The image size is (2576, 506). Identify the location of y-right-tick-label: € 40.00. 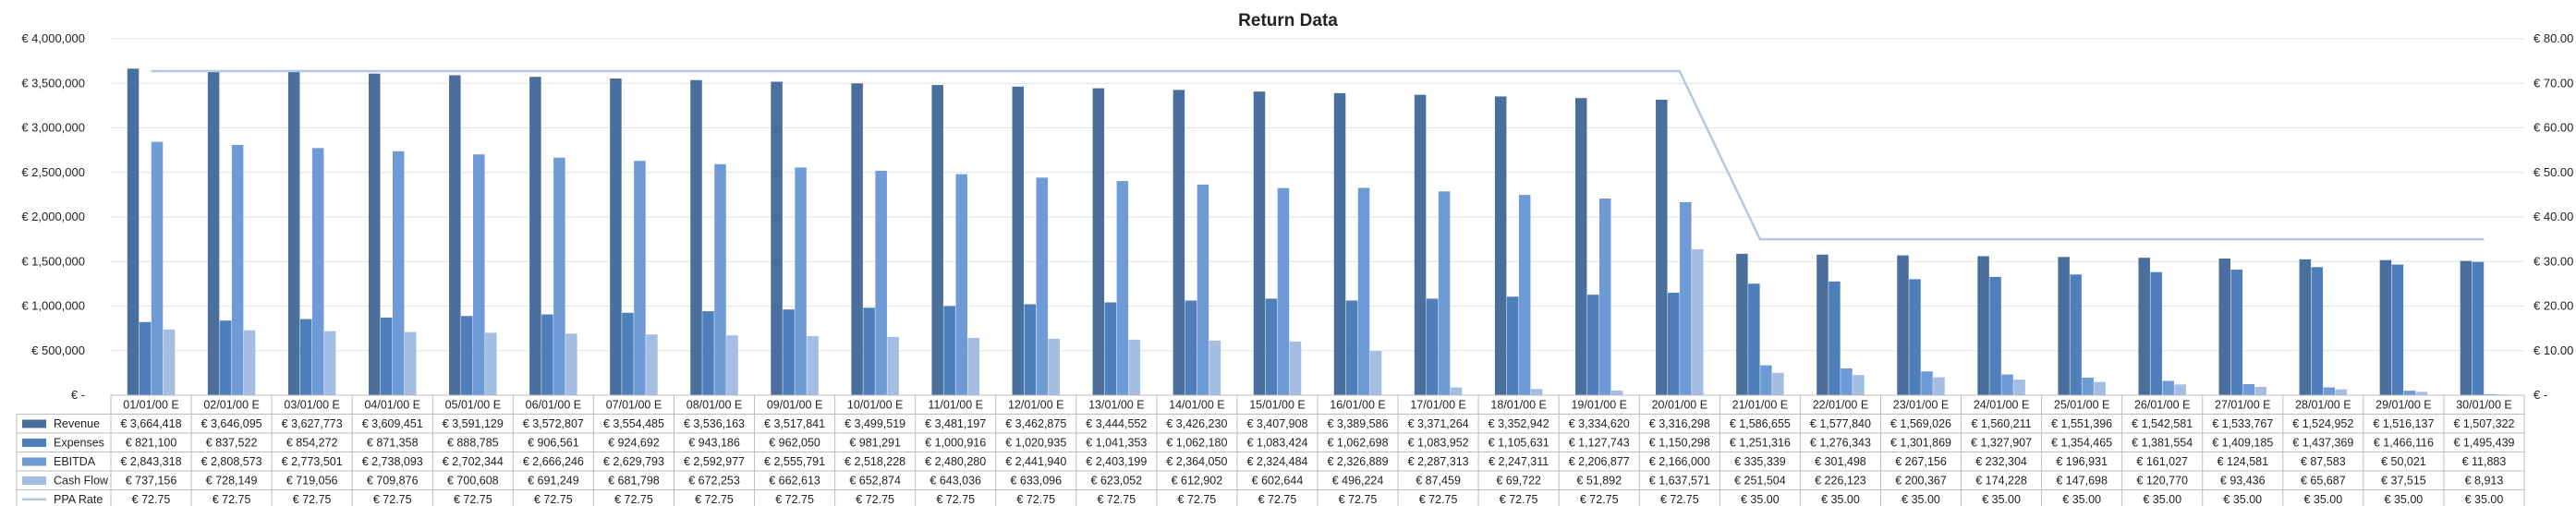
(2553, 216).